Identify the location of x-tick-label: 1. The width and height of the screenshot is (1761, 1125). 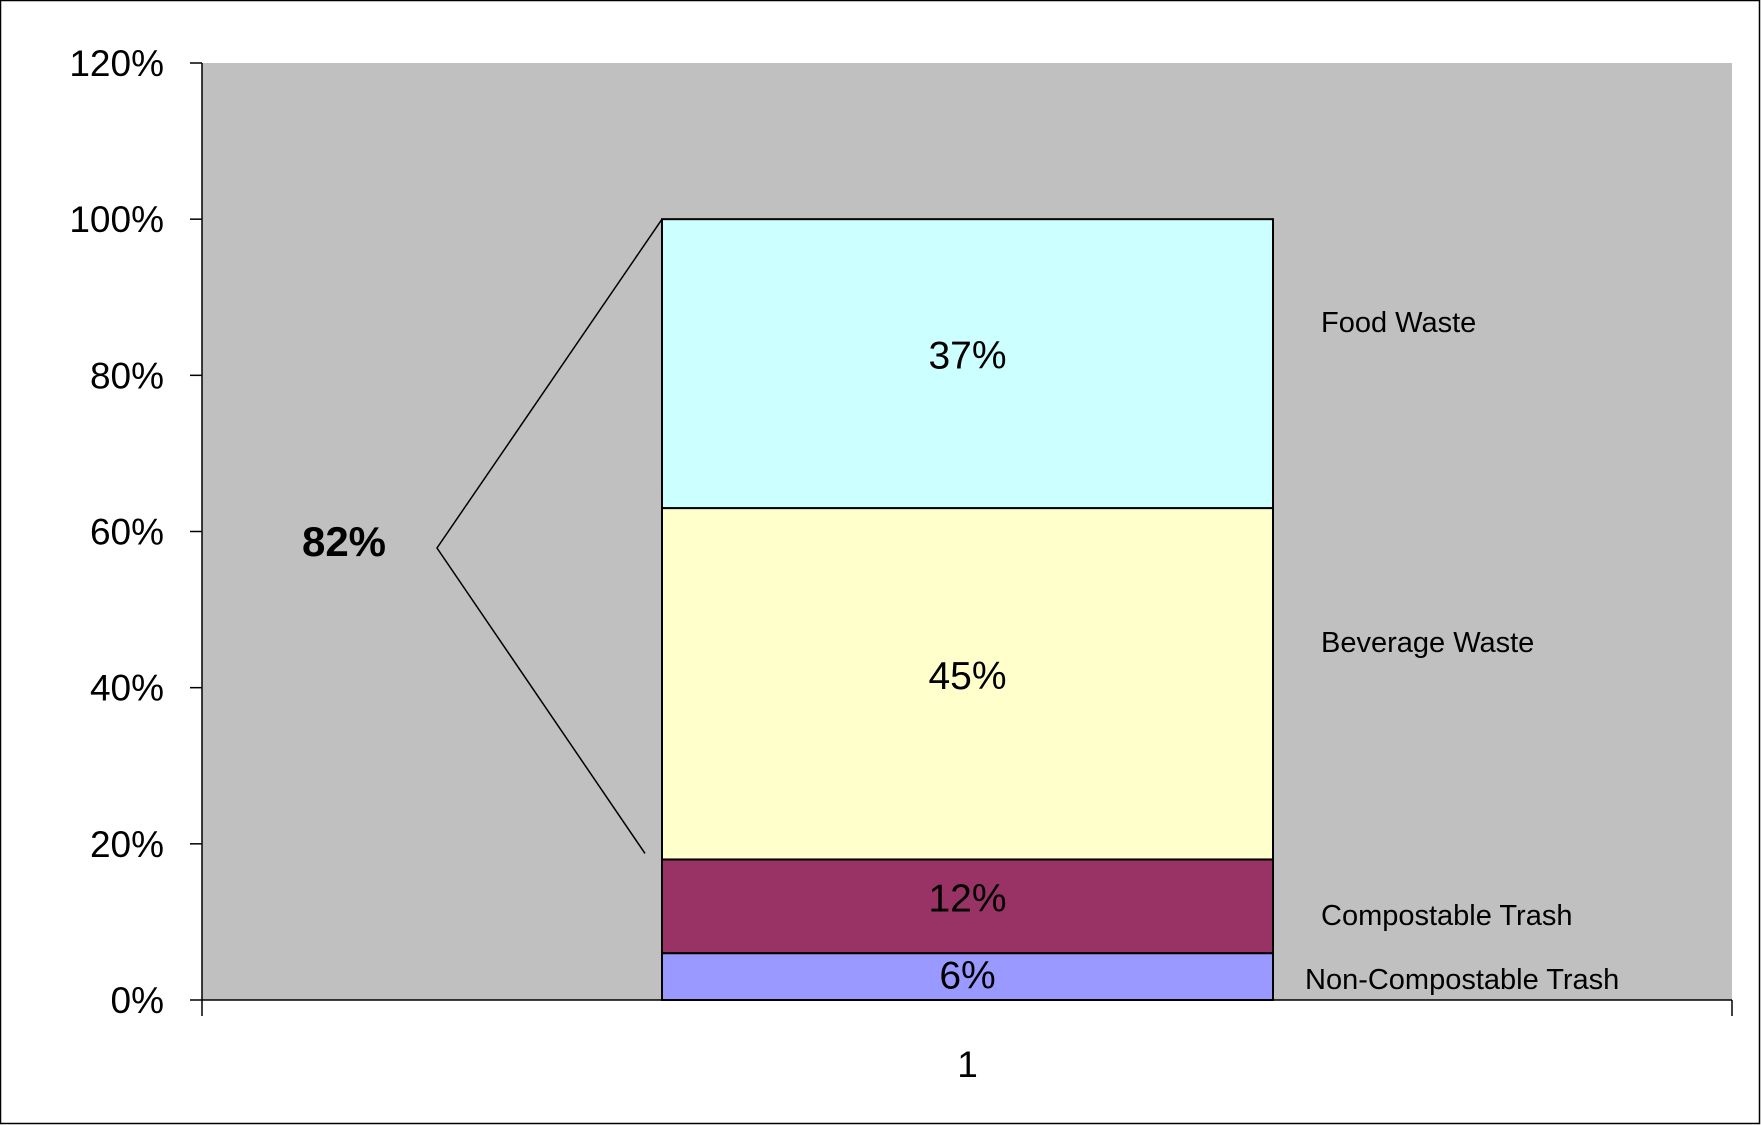
(967, 1064).